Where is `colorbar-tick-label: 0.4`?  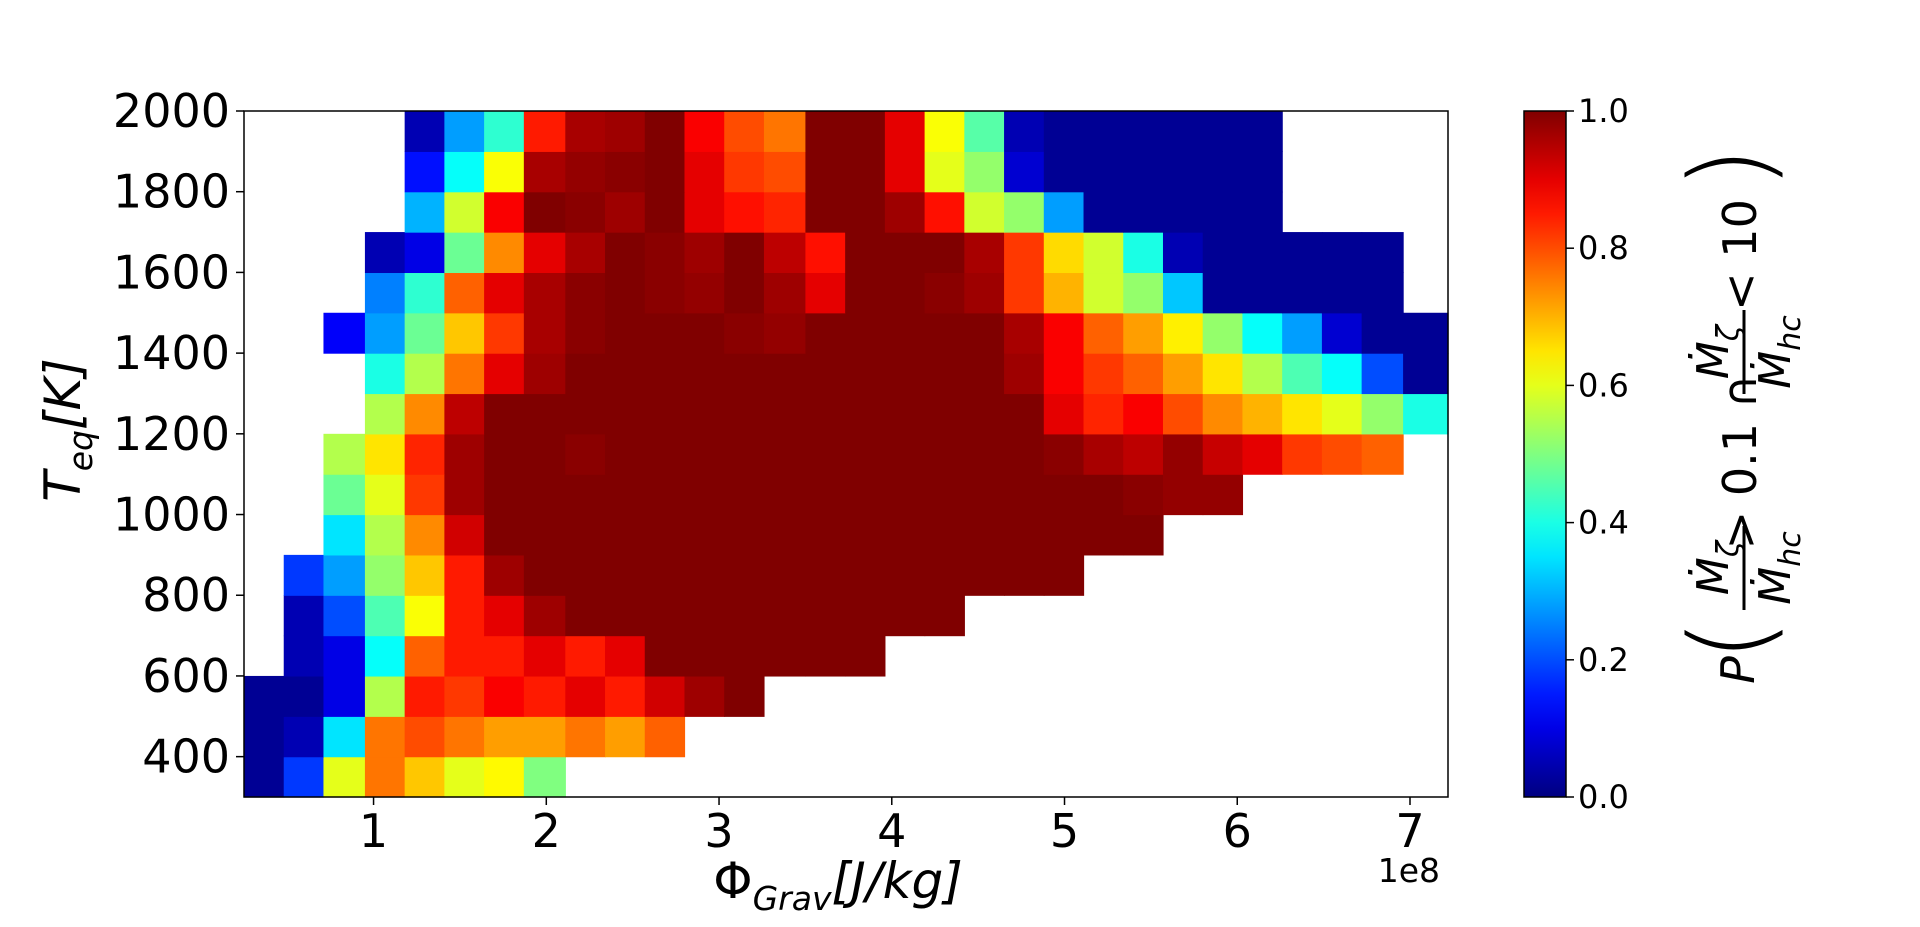 colorbar-tick-label: 0.4 is located at coordinates (1603, 523).